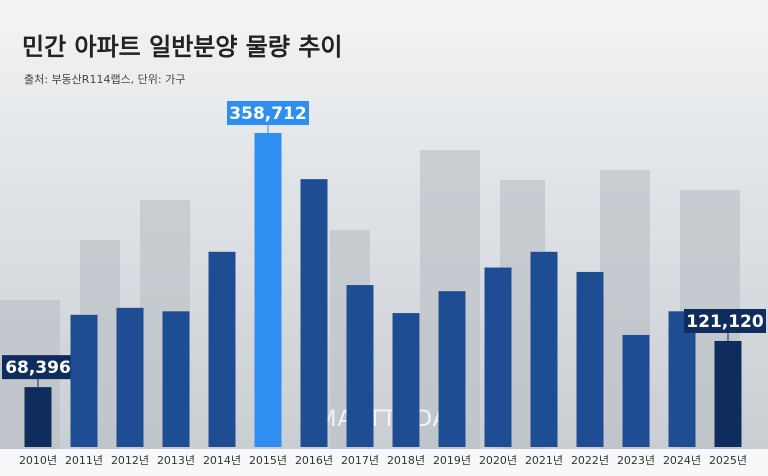  I want to click on x-tick-label: 2023년, so click(636, 460).